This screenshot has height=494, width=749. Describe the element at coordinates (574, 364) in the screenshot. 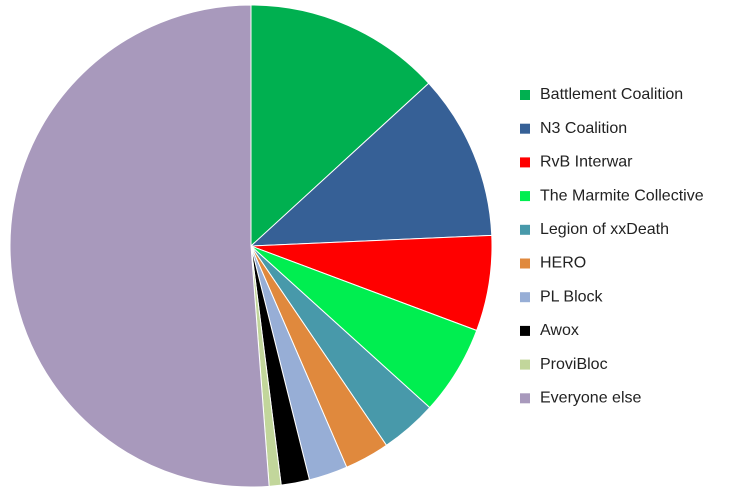

I see `legend-label: ProviBloc` at that location.